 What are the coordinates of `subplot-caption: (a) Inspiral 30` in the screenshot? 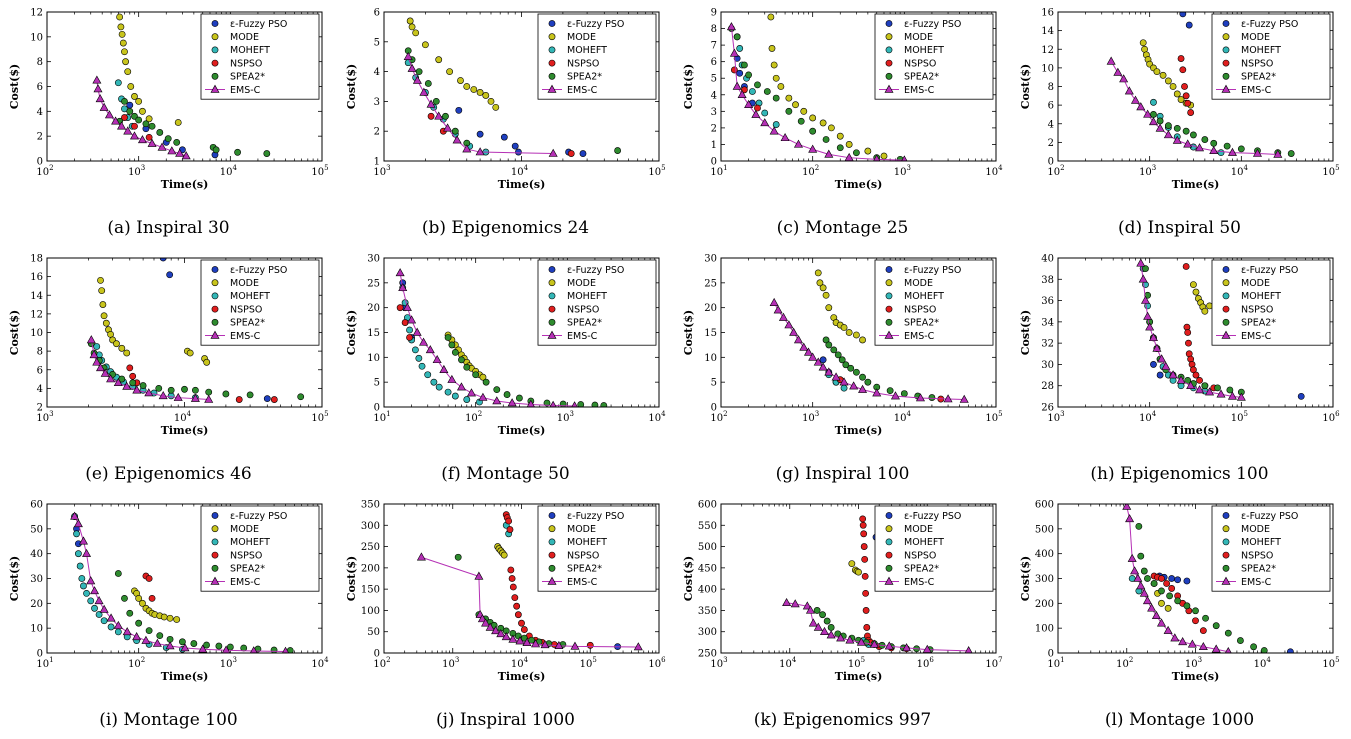 It's located at (168, 228).